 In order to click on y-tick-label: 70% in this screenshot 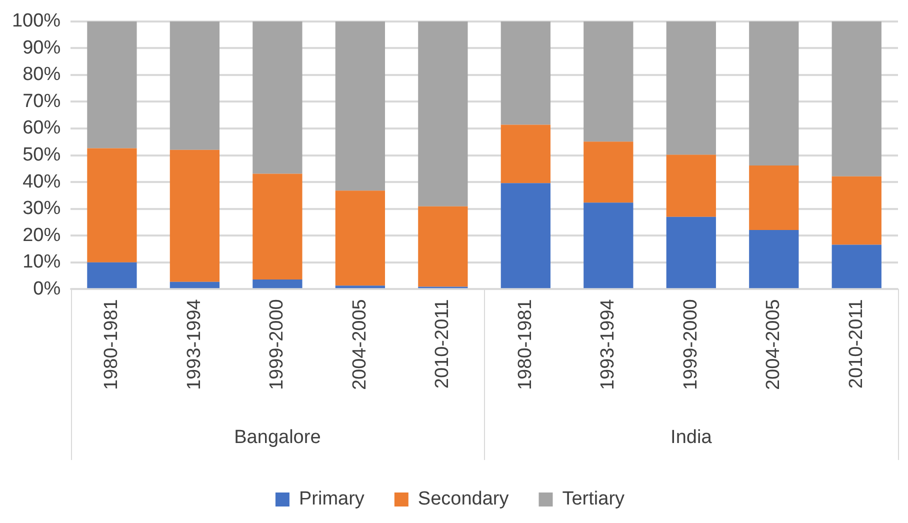, I will do `click(41, 101)`.